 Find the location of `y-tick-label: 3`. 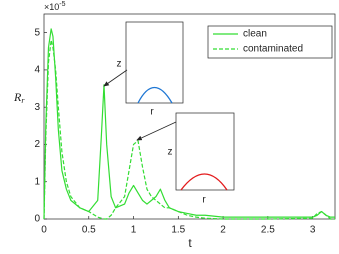

y-tick-label: 3 is located at coordinates (37, 107).